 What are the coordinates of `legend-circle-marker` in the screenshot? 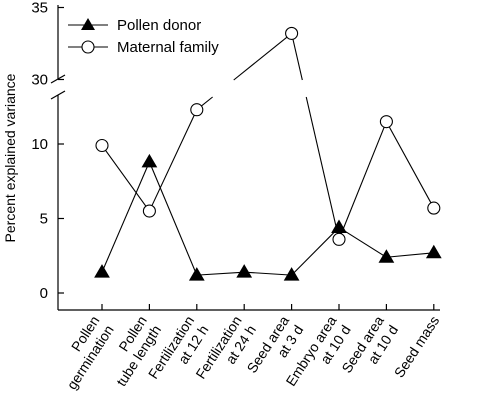 It's located at (88, 47).